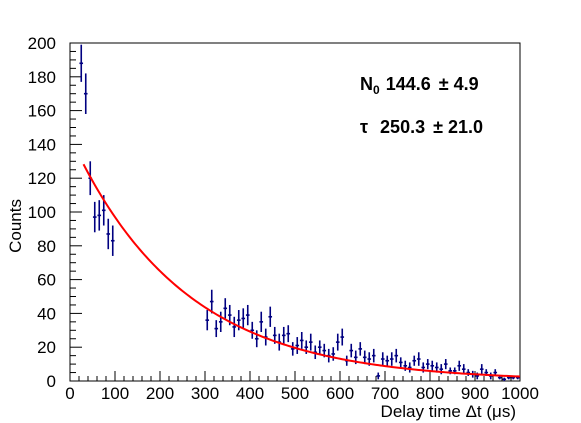 The width and height of the screenshot is (581, 423). What do you see at coordinates (51, 381) in the screenshot?
I see `y-tick-label: 0` at bounding box center [51, 381].